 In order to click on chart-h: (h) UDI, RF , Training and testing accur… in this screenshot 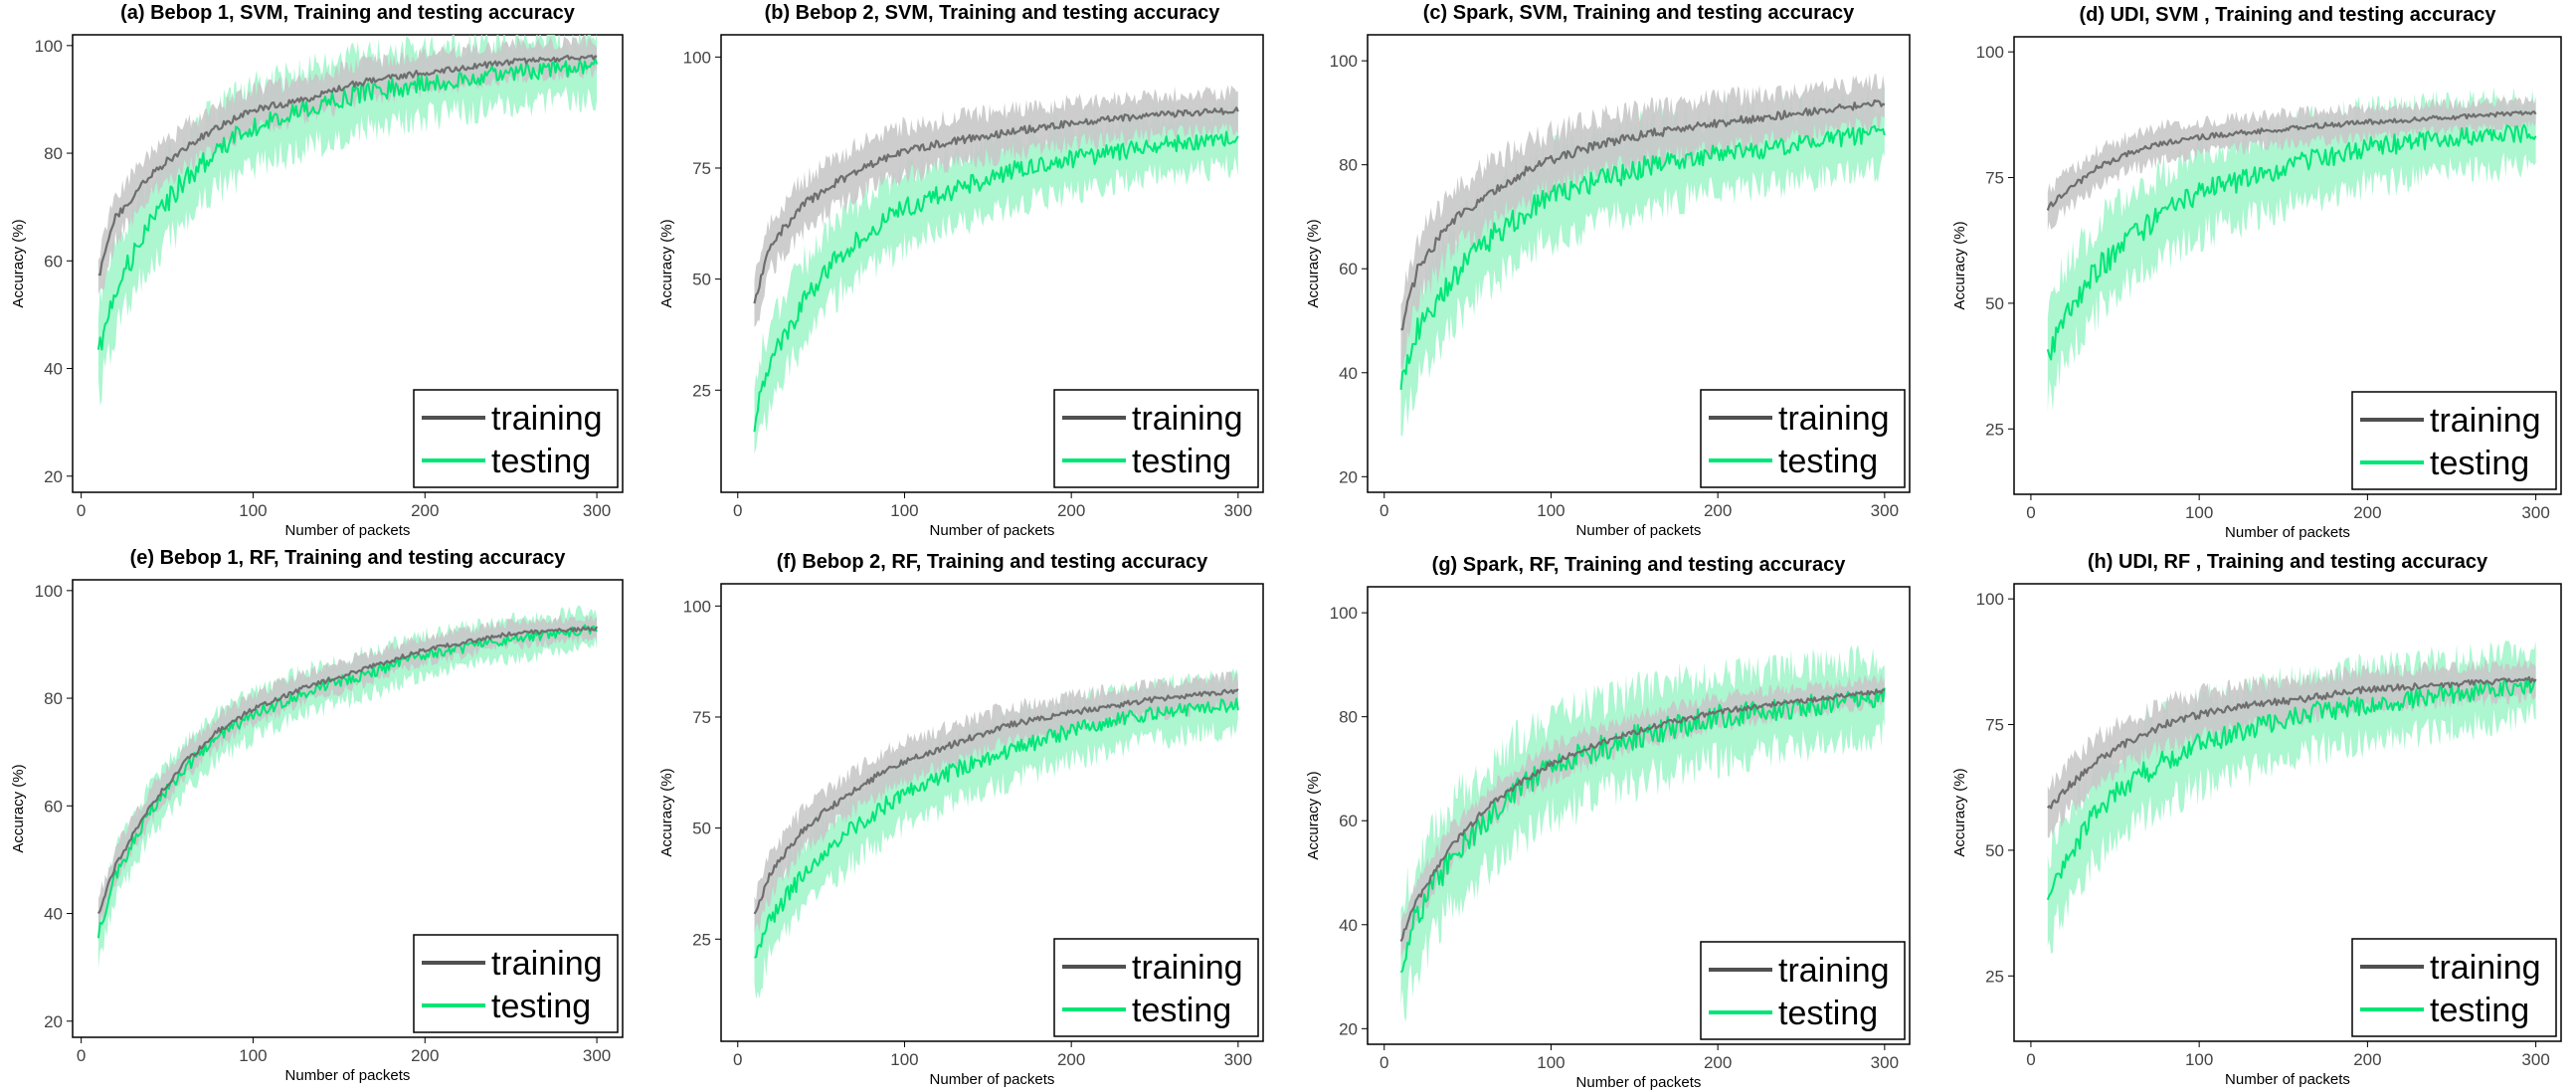, I will do `click(2256, 819)`.